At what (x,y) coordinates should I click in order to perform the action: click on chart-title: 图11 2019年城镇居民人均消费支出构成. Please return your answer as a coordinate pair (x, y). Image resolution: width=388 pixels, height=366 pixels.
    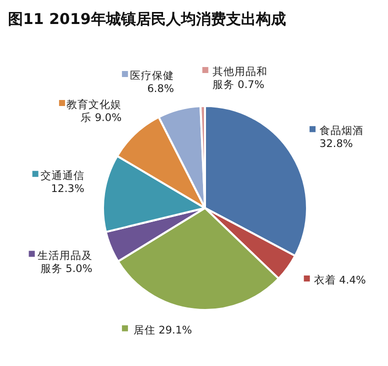
    Looking at the image, I should click on (147, 19).